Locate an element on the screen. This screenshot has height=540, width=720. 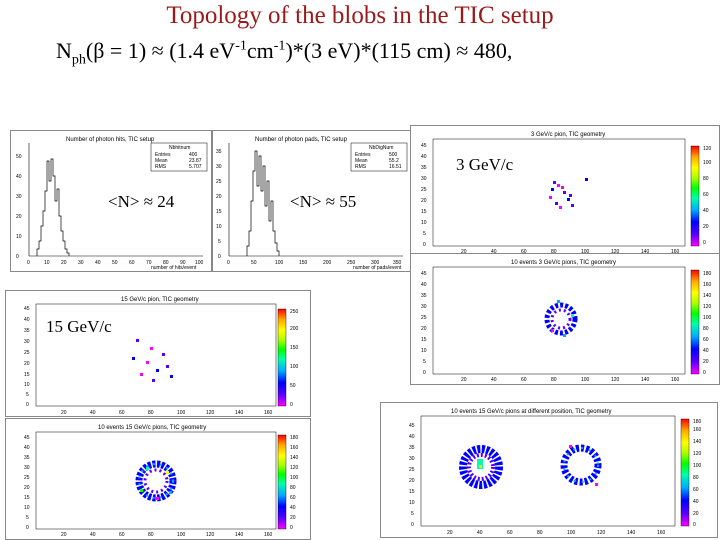
gev15-events-x-tick-7: 160 is located at coordinates (268, 535).